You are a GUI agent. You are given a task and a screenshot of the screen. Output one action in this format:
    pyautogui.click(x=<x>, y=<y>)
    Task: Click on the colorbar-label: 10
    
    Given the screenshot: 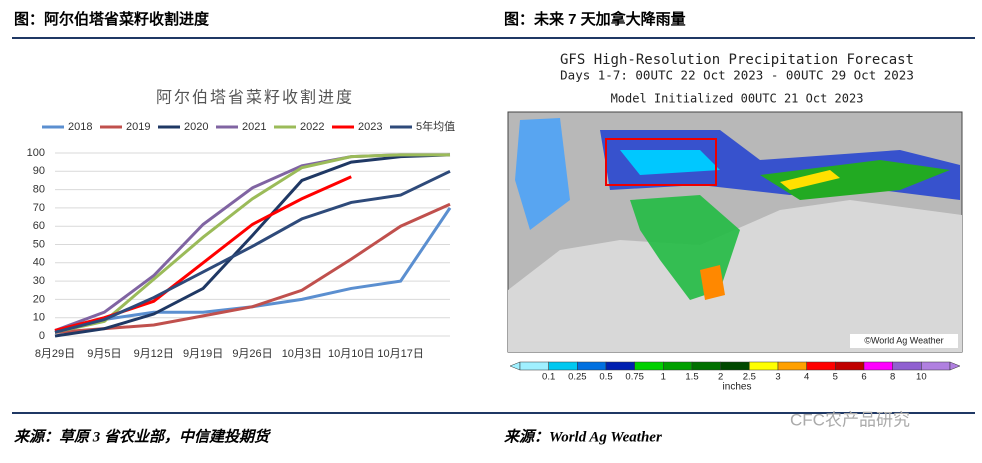 What is the action you would take?
    pyautogui.click(x=921, y=377)
    